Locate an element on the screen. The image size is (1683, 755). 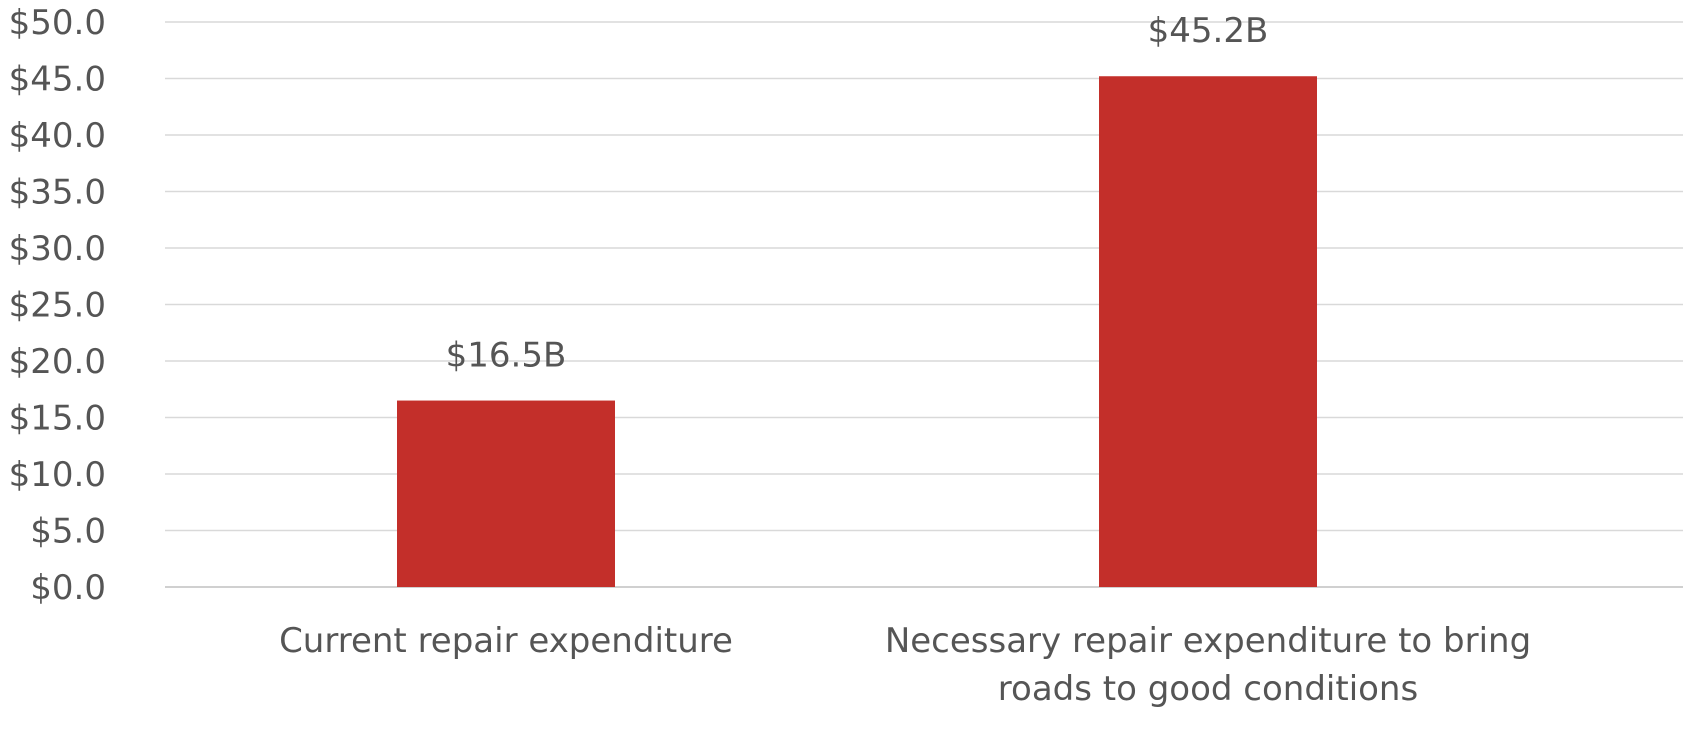
category-label: roads to good conditions is located at coordinates (1208, 689).